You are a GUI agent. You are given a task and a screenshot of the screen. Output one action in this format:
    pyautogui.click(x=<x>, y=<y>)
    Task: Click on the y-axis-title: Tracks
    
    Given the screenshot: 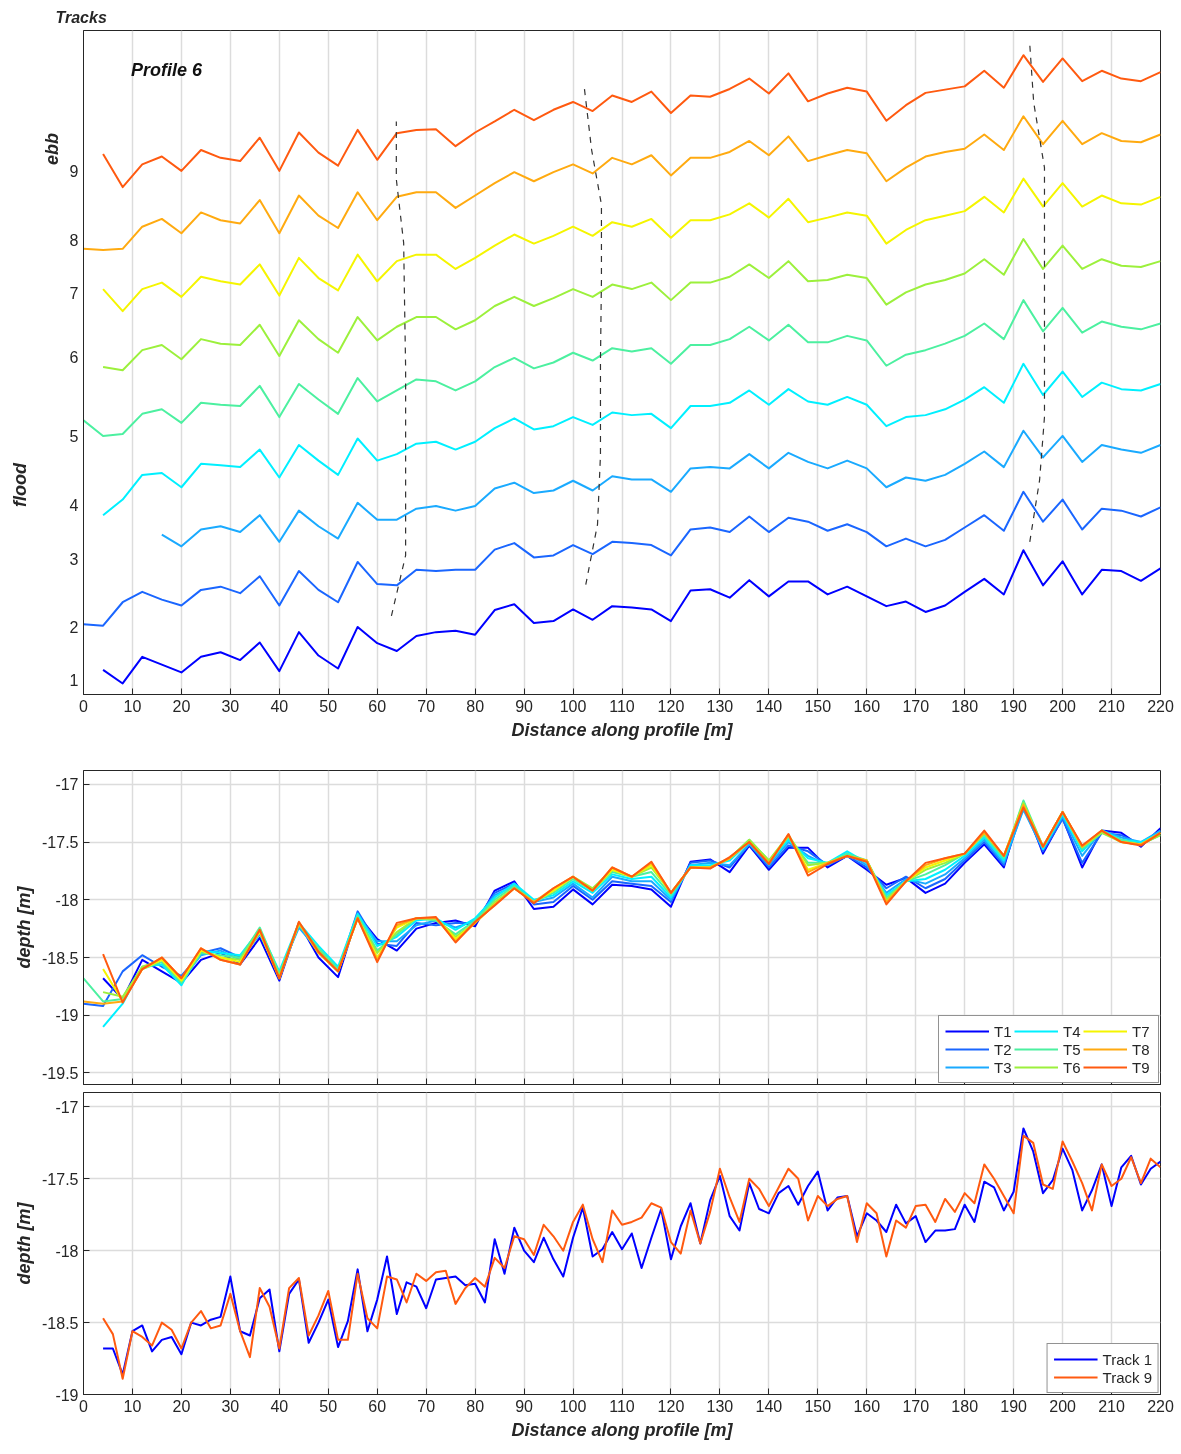 What is the action you would take?
    pyautogui.click(x=81, y=17)
    